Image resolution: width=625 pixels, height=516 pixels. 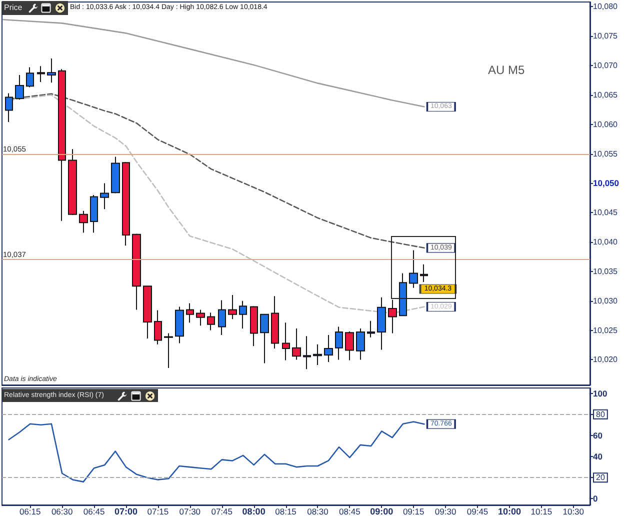 I want to click on y-tick-label: 10,075, so click(x=605, y=36).